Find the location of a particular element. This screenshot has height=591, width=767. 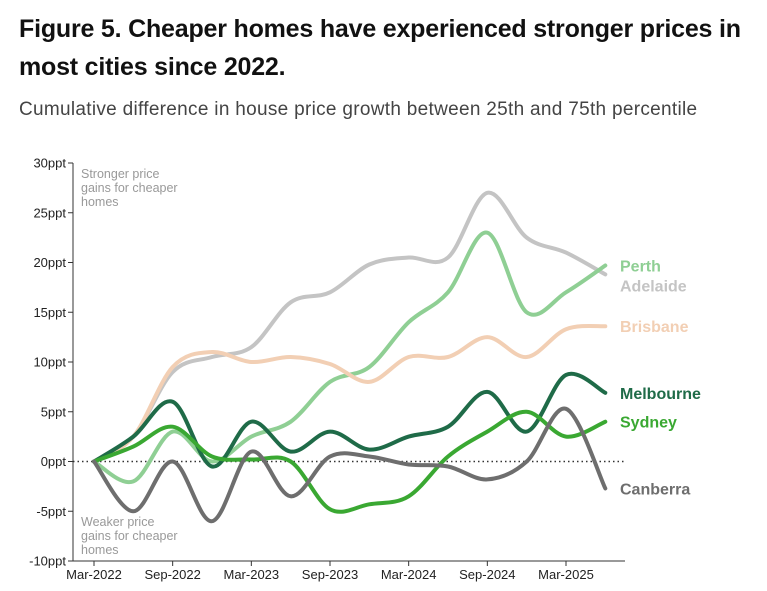

x-tick-label-mar-2024: Mar-2024 is located at coordinates (409, 574).